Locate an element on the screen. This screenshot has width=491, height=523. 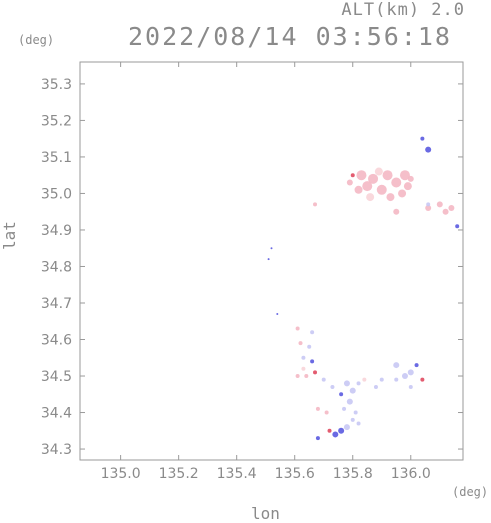
x-tick-label: 135.2 is located at coordinates (179, 474).